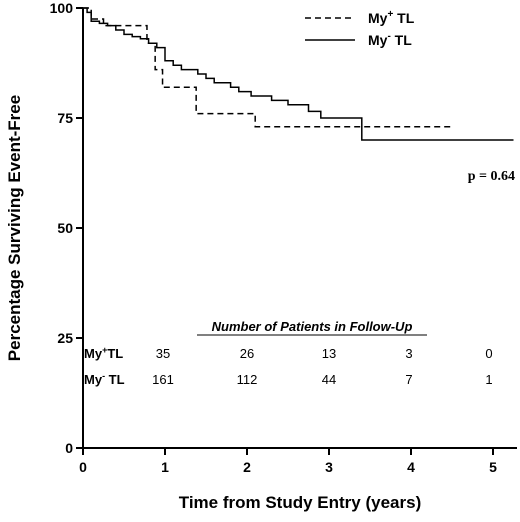  What do you see at coordinates (104, 379) in the screenshot?
I see `followup-row-label-1: My- TL` at bounding box center [104, 379].